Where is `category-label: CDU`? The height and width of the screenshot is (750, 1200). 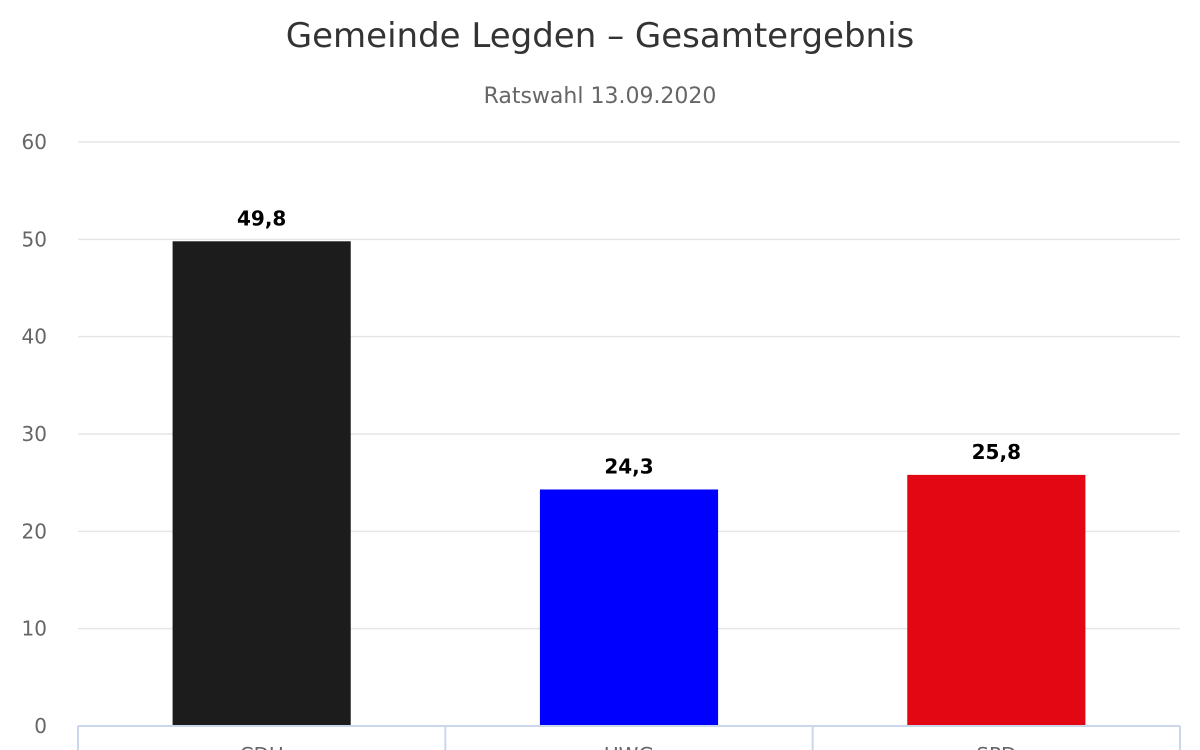 category-label: CDU is located at coordinates (262, 746).